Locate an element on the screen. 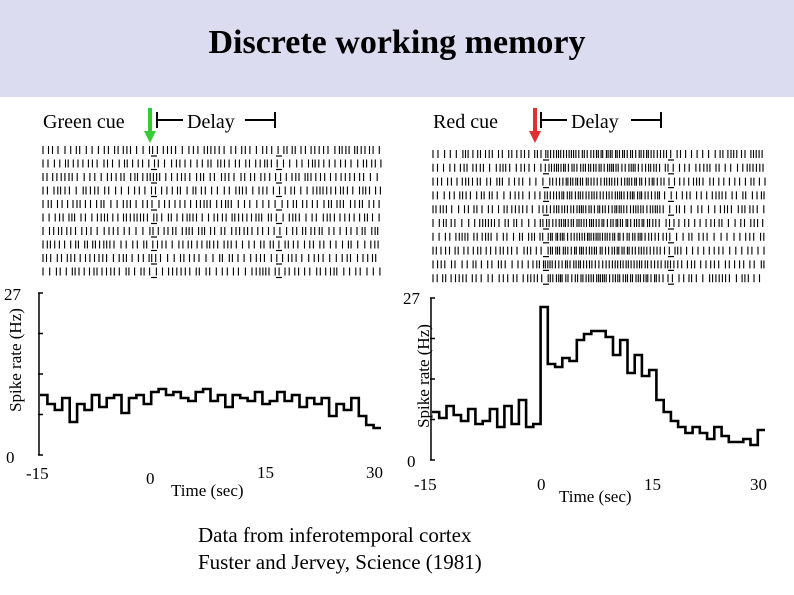 The image size is (794, 595). ytick-top-2: 27 is located at coordinates (412, 298).